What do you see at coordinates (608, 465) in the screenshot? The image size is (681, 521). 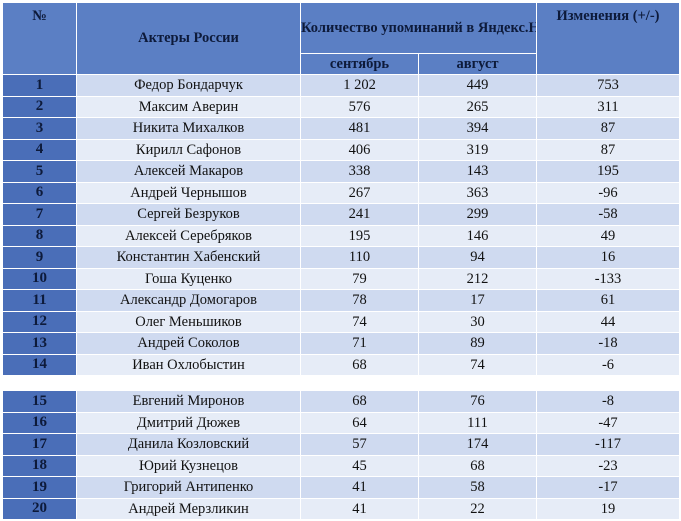 I see `change-cell: -23` at bounding box center [608, 465].